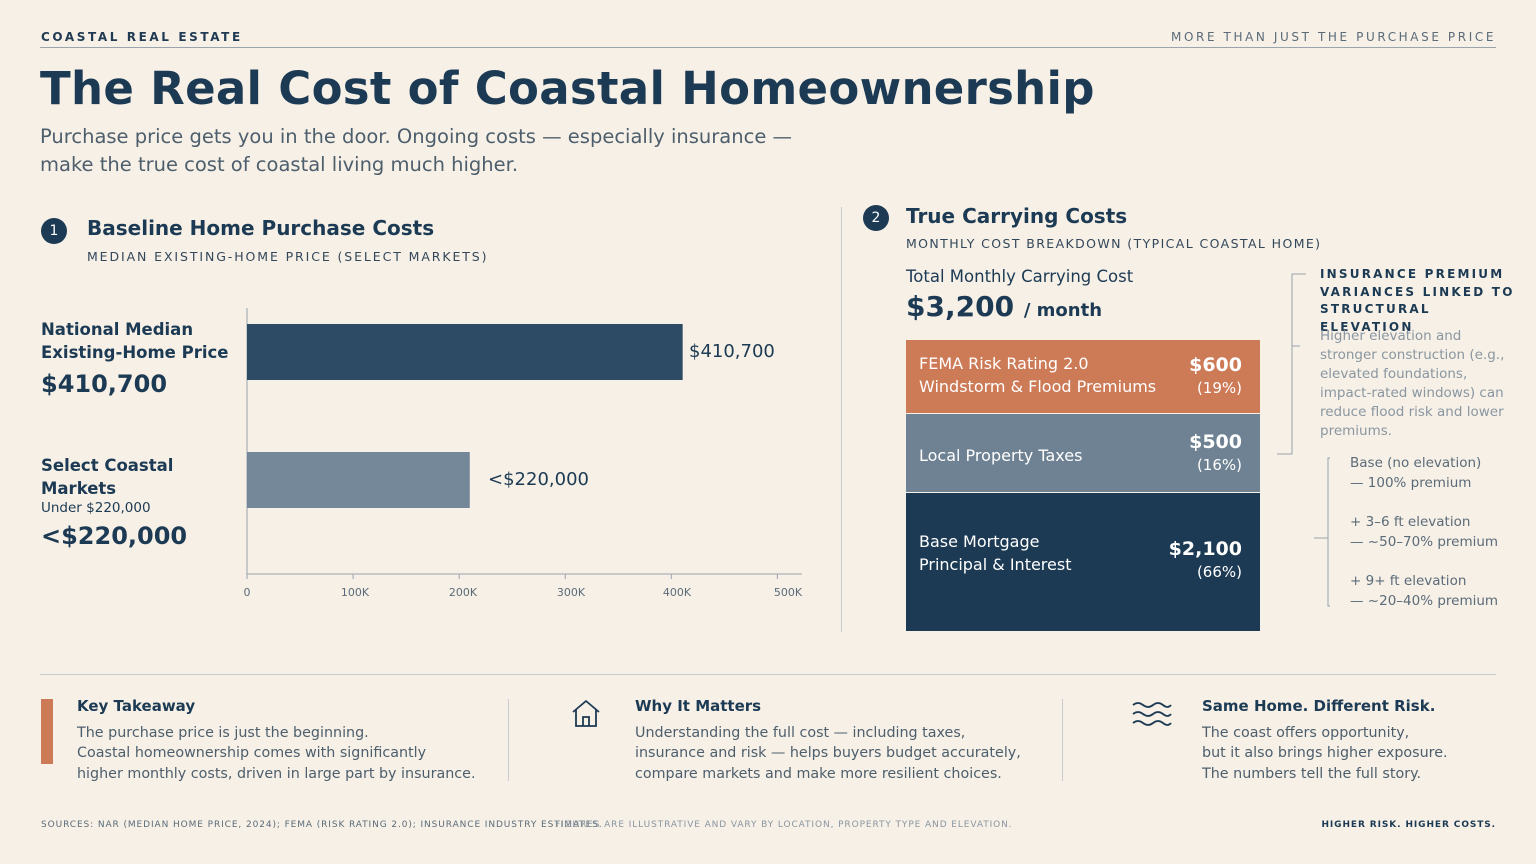  What do you see at coordinates (135, 341) in the screenshot?
I see `bar-1-label: National Median Existing-Home Price` at bounding box center [135, 341].